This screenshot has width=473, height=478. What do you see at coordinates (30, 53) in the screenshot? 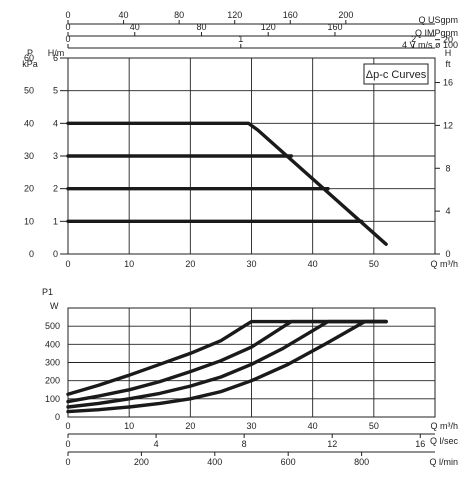
I see `kpa-axis-label-p: P` at bounding box center [30, 53].